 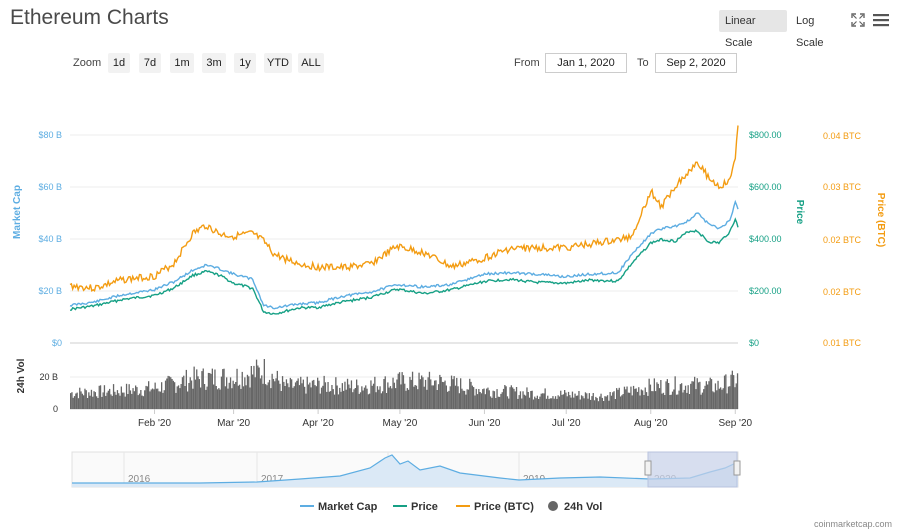 What do you see at coordinates (245, 63) in the screenshot?
I see `zoom-1y-button: 1y` at bounding box center [245, 63].